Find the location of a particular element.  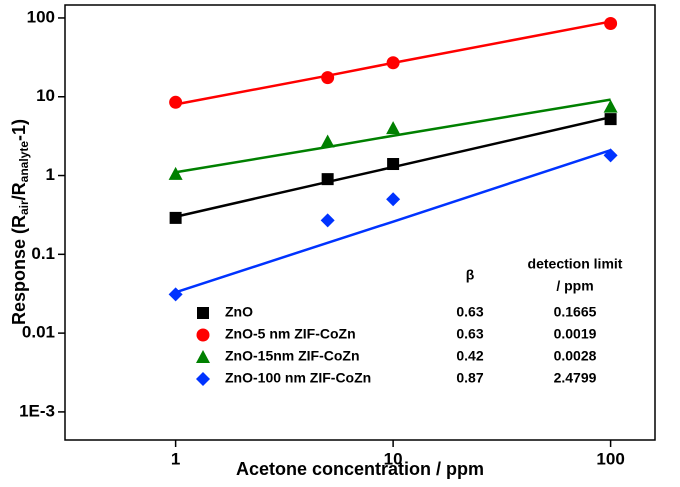

y-title-sub: air is located at coordinates (24, 207).